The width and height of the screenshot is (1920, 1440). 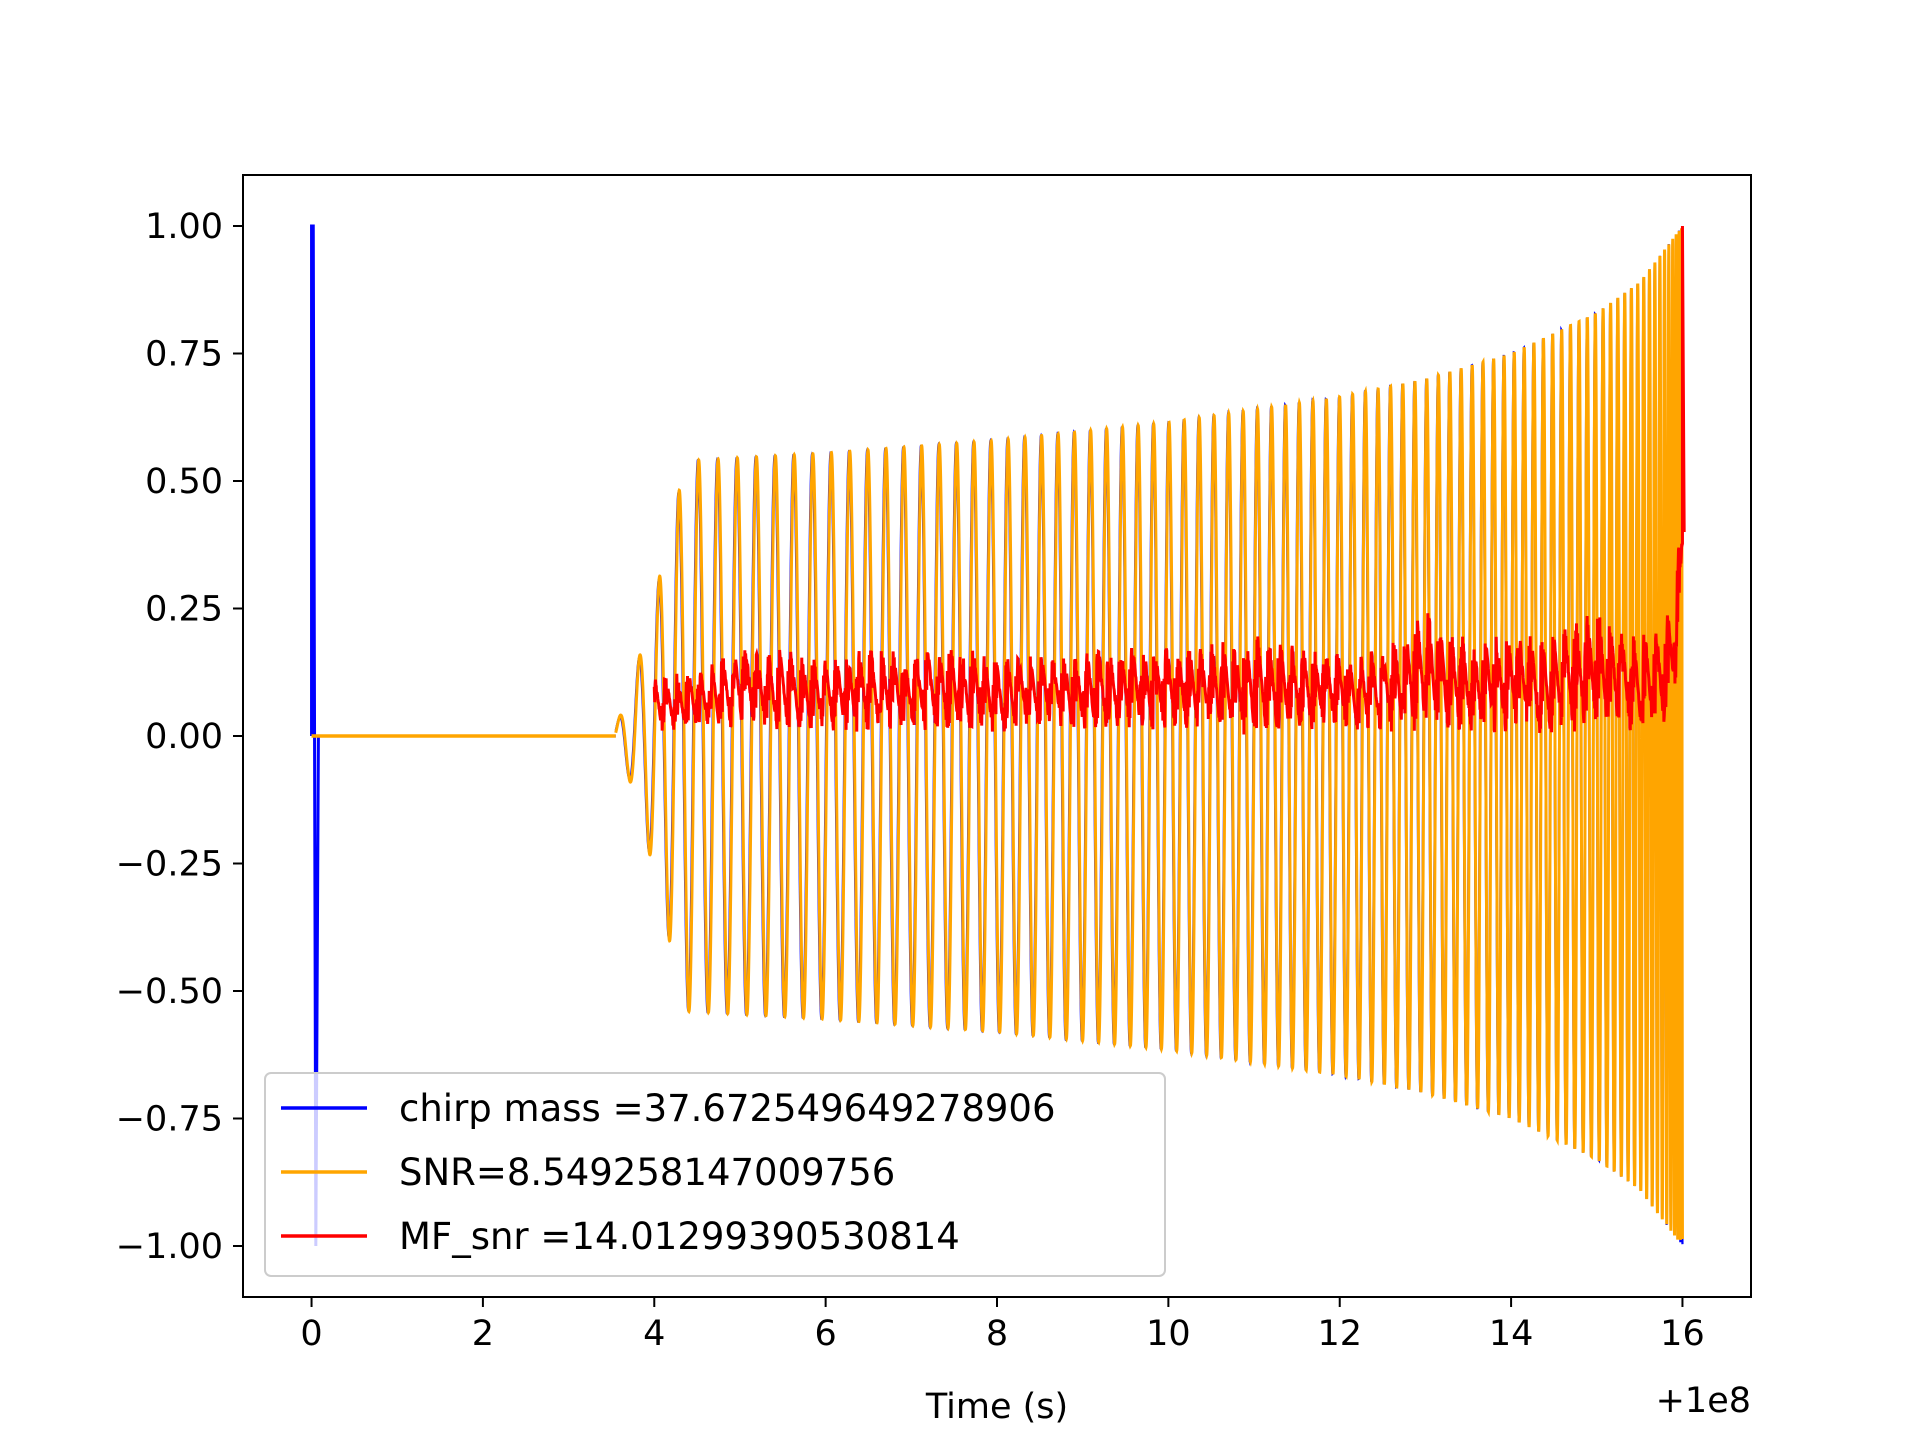 I want to click on legend-box, so click(x=715, y=1174).